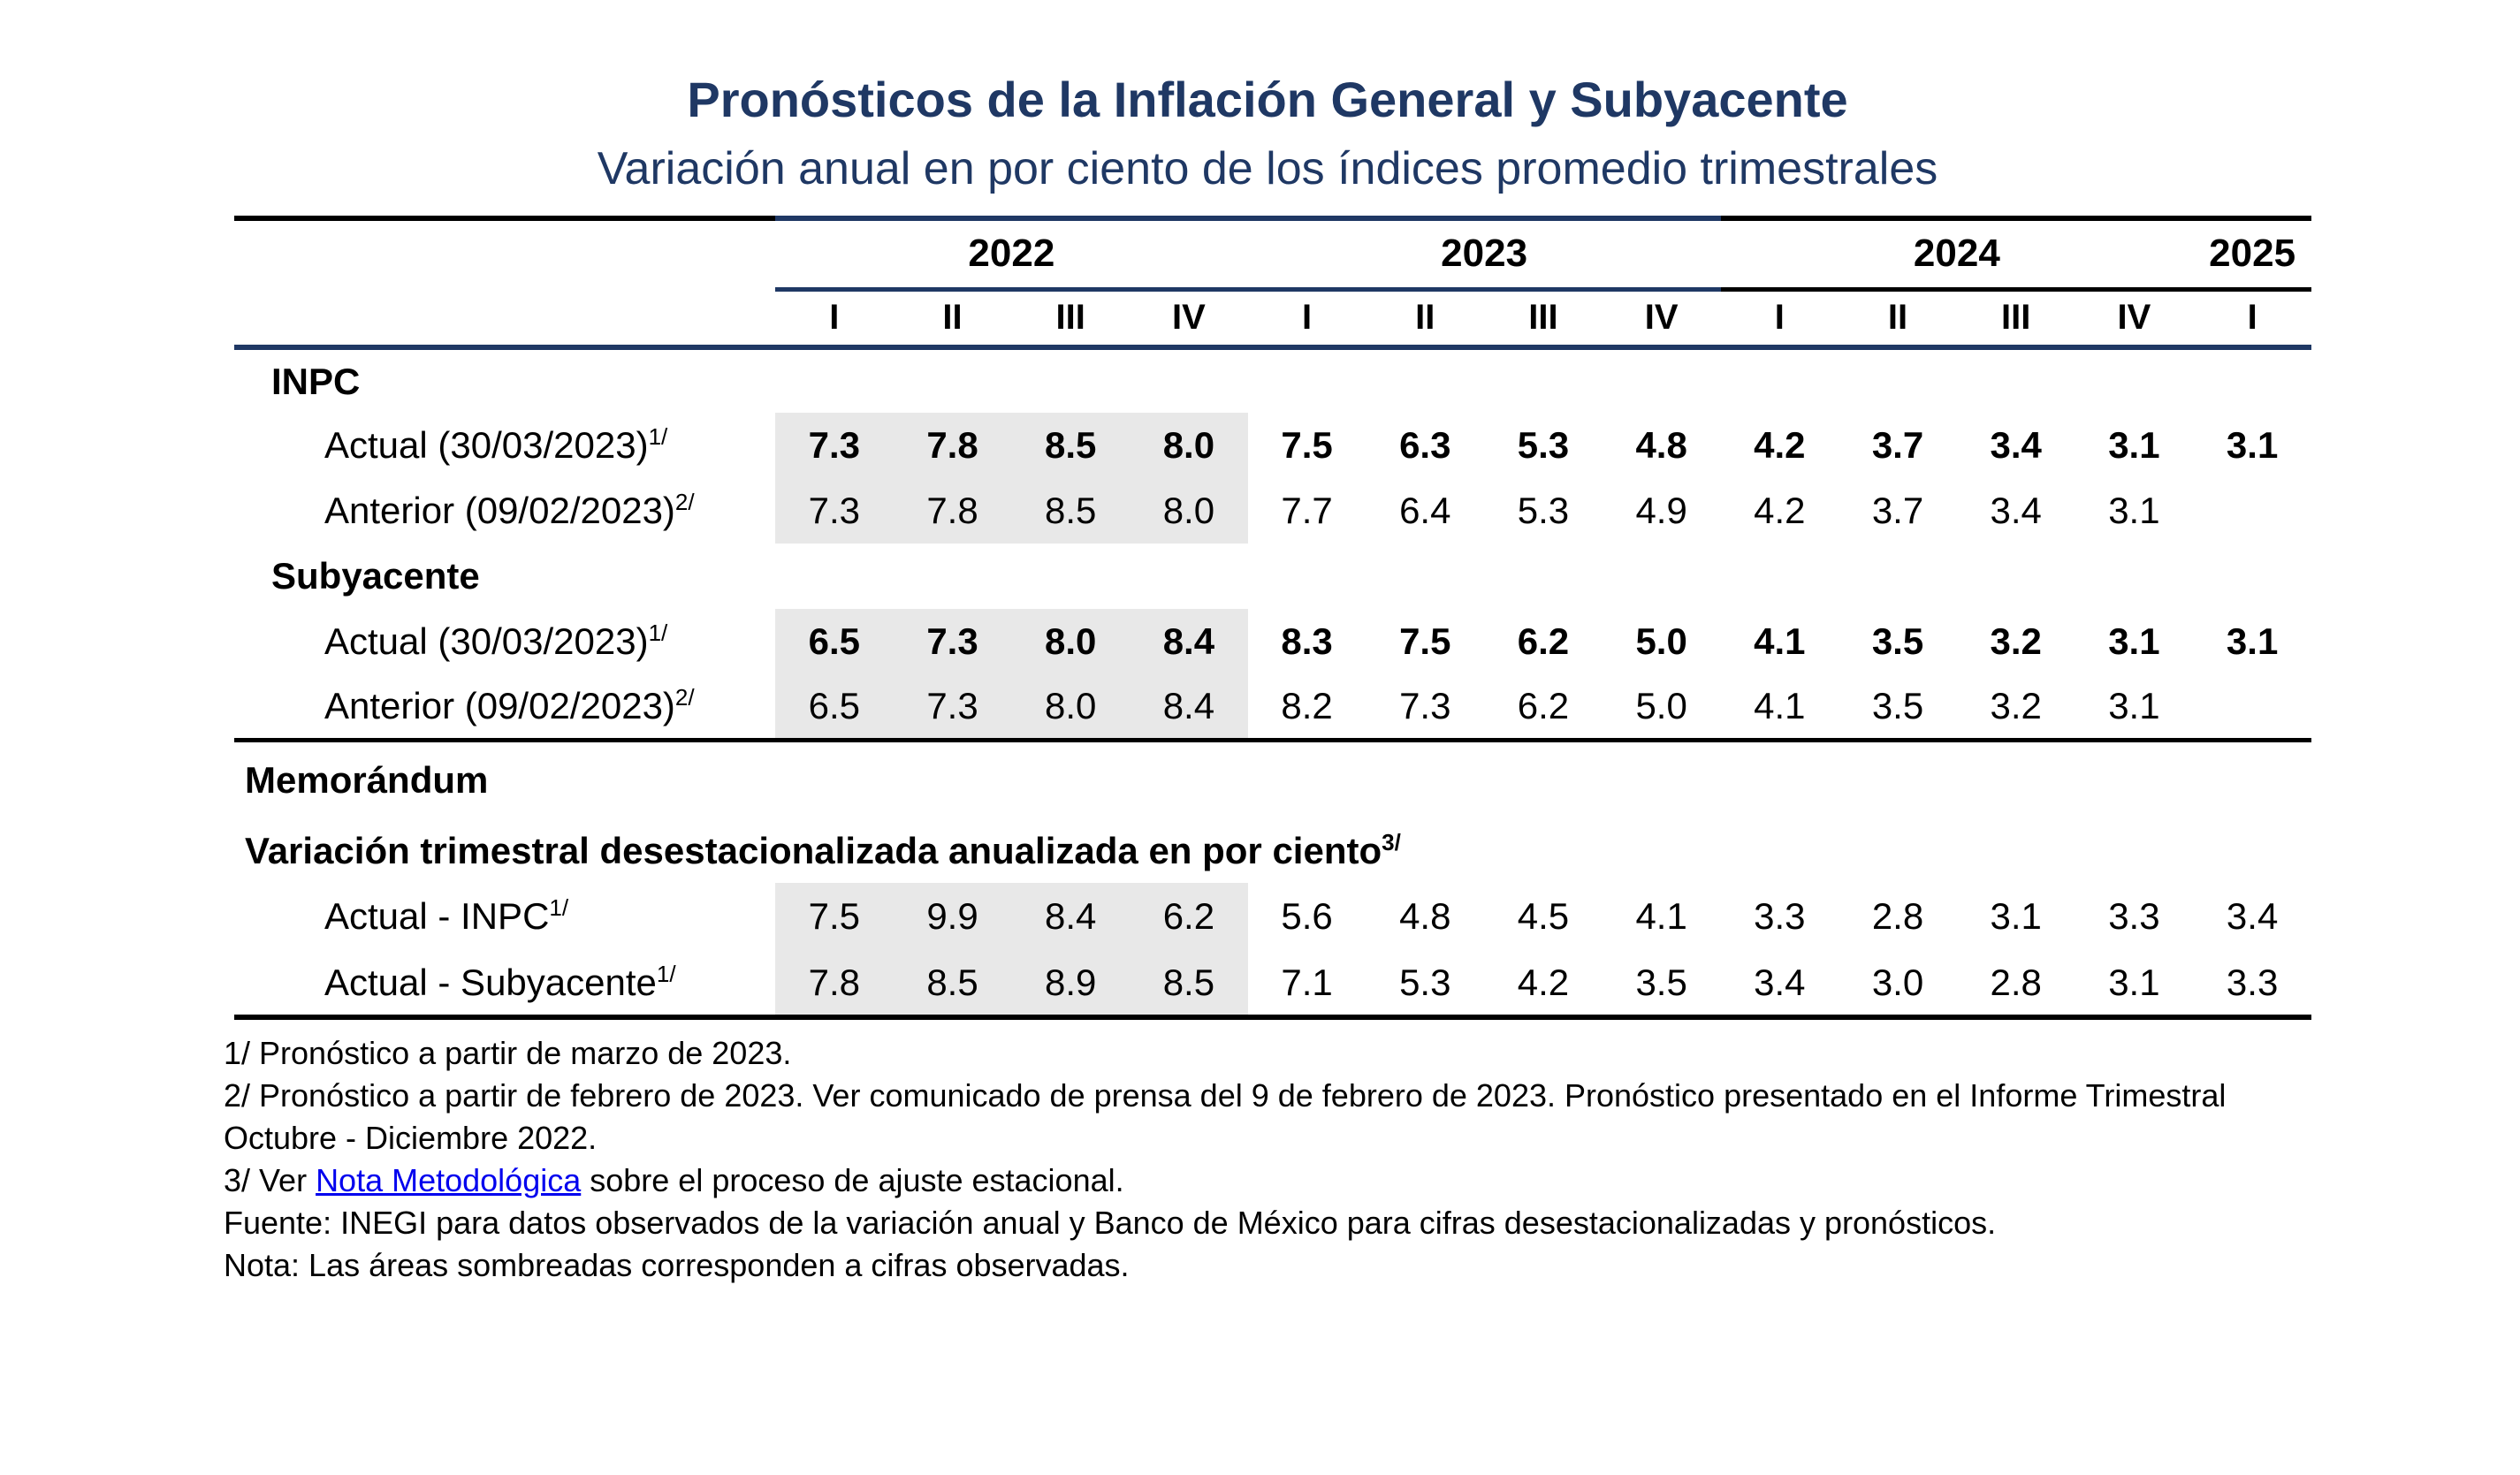 The width and height of the screenshot is (2520, 1475). Describe the element at coordinates (504, 641) in the screenshot. I see `row-label: Actual (30/03/2023)1/` at that location.